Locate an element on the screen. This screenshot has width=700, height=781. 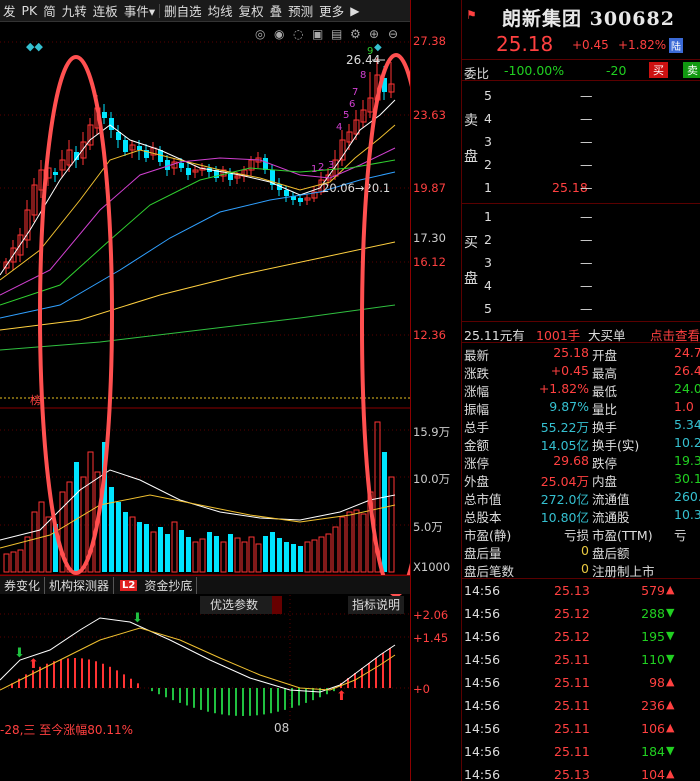
stat-row: 总手 55.22万 换手 5.34 is located at coordinates (581, 425).